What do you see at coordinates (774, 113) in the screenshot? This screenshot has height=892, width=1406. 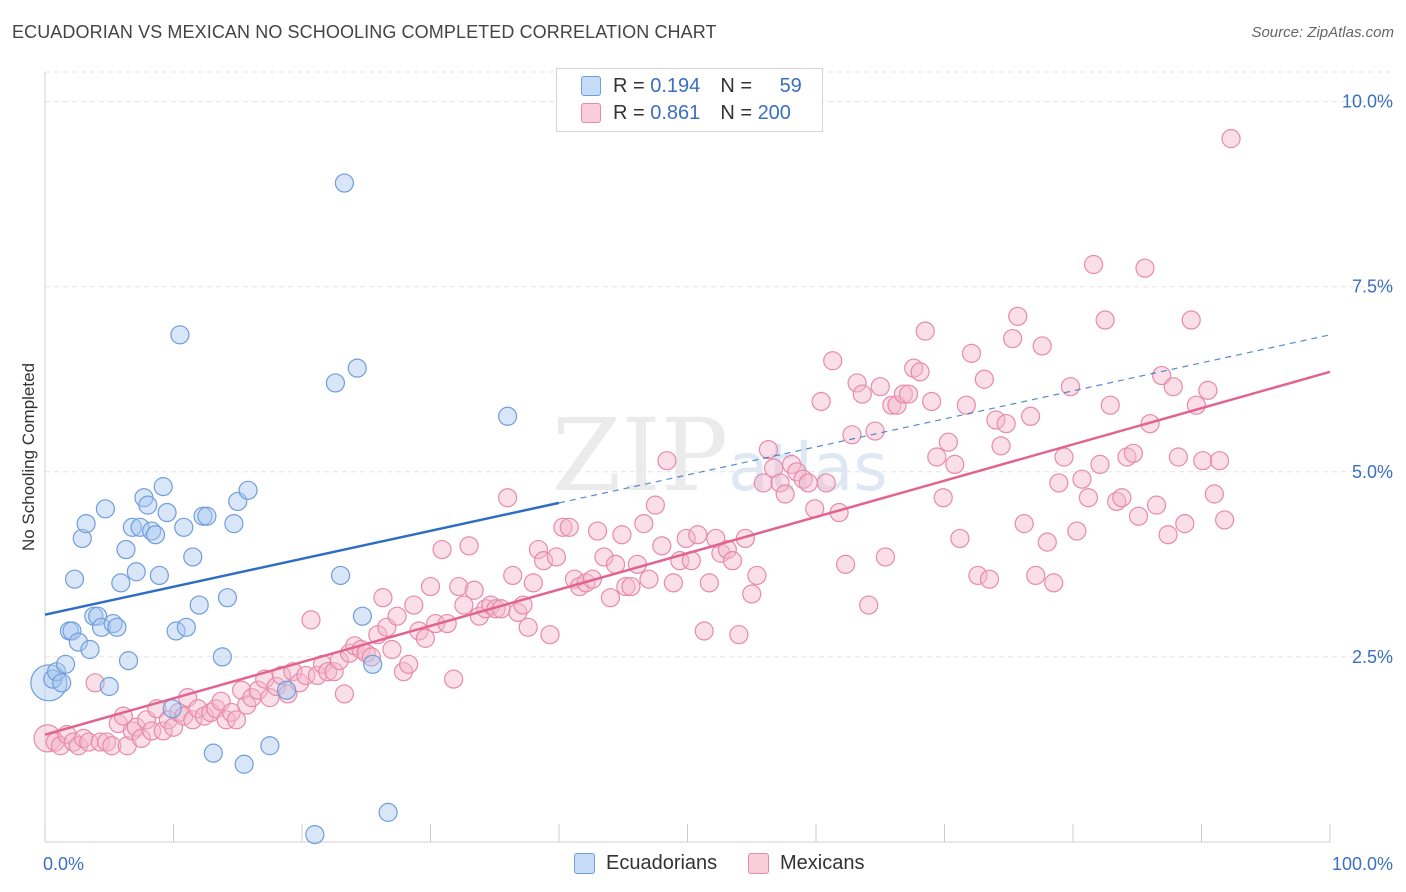 I see `n-value-mexicans: 200` at bounding box center [774, 113].